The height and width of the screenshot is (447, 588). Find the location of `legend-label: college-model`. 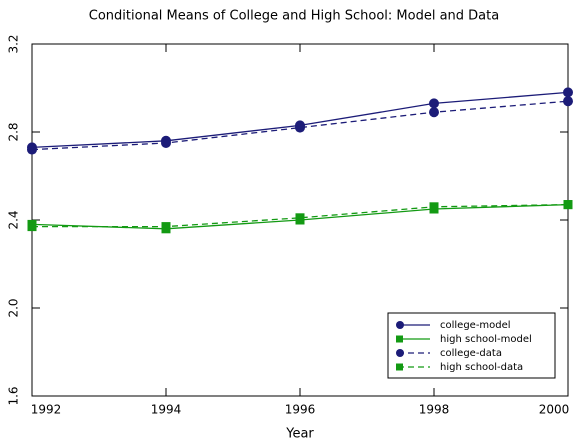

legend-label: college-model is located at coordinates (475, 325).